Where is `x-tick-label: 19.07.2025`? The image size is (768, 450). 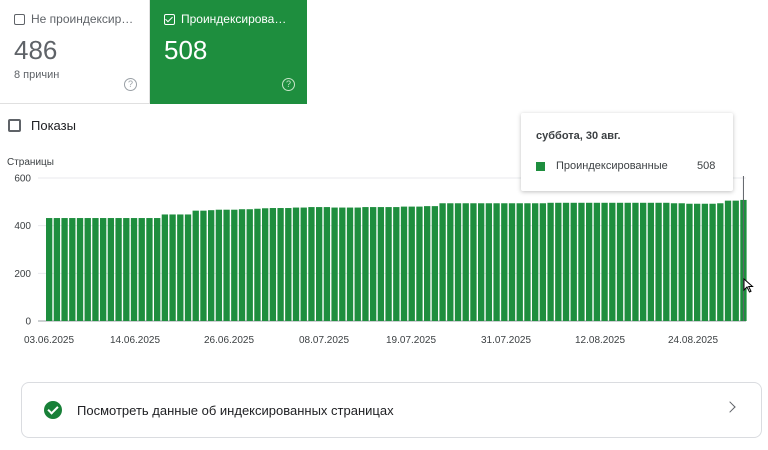 x-tick-label: 19.07.2025 is located at coordinates (411, 340).